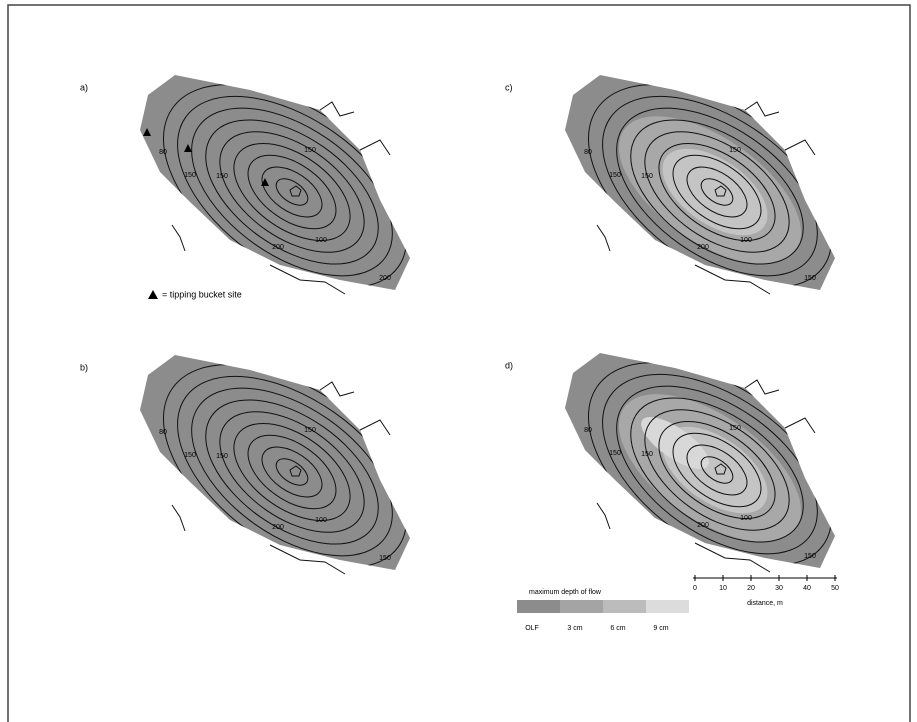 The height and width of the screenshot is (722, 917). What do you see at coordinates (565, 592) in the screenshot?
I see `depth-title: maximum depth of flow` at bounding box center [565, 592].